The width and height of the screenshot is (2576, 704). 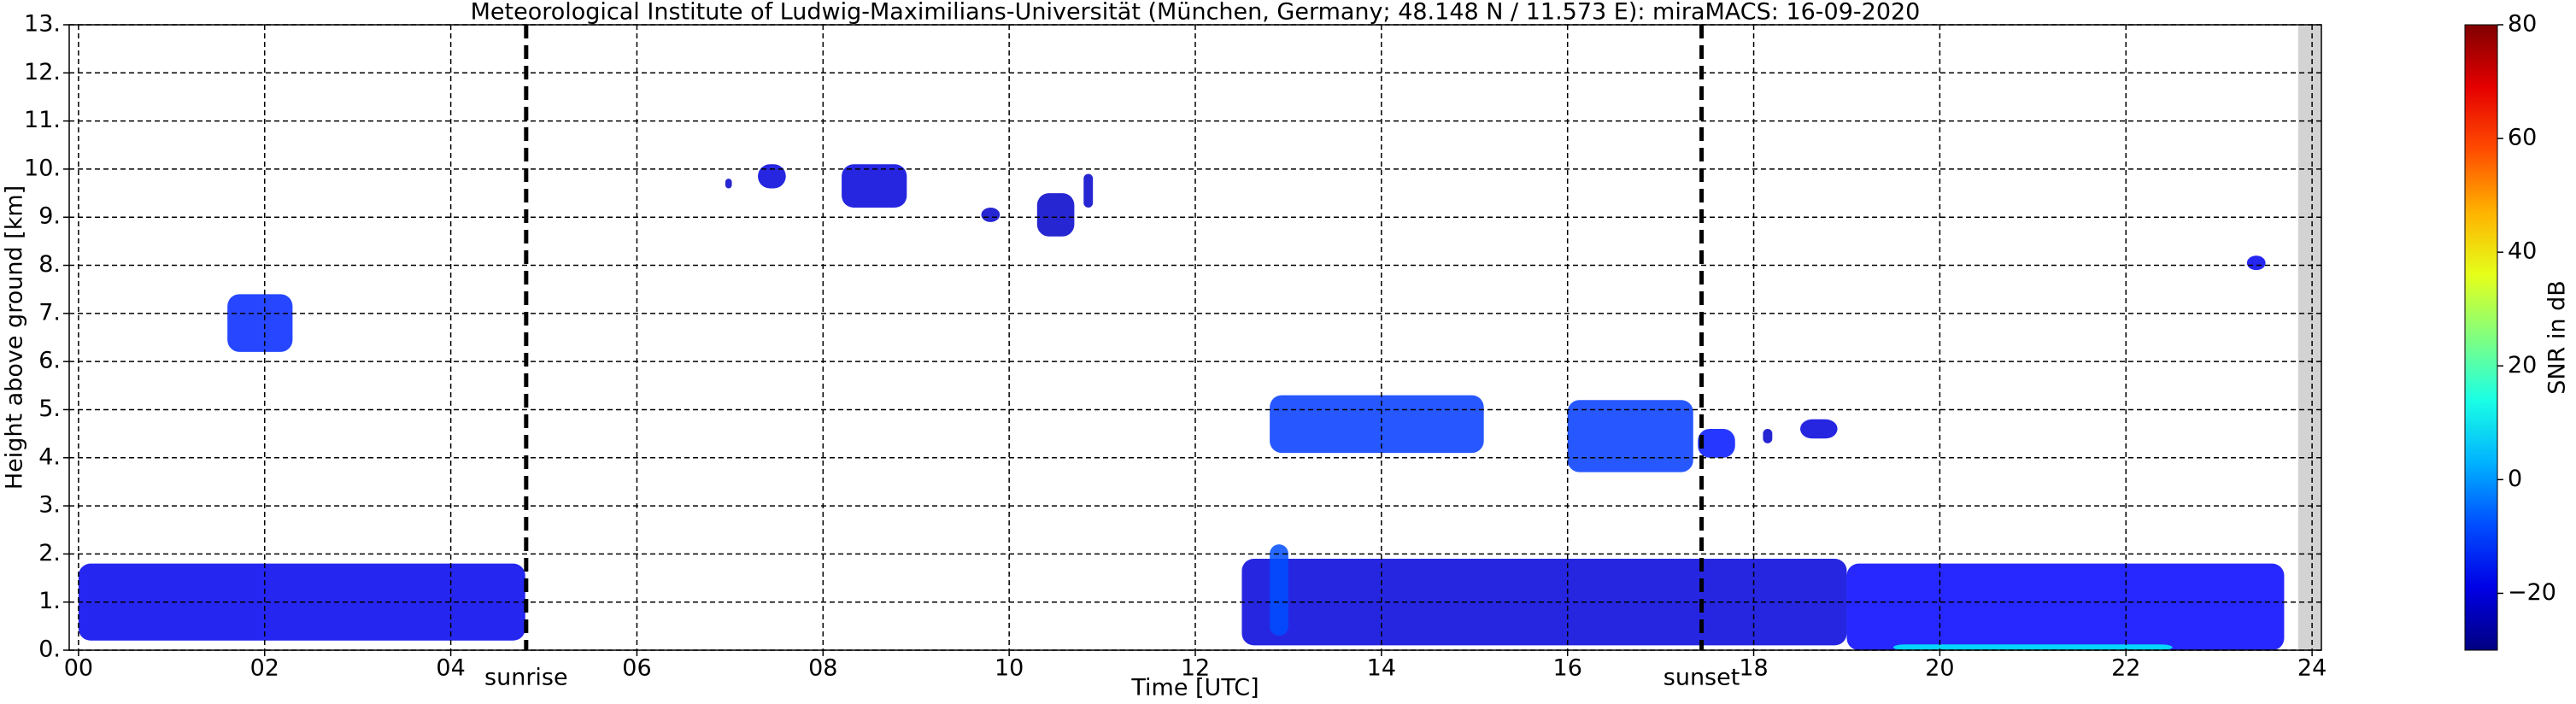 What do you see at coordinates (1753, 668) in the screenshot?
I see `x-tick-label: 18` at bounding box center [1753, 668].